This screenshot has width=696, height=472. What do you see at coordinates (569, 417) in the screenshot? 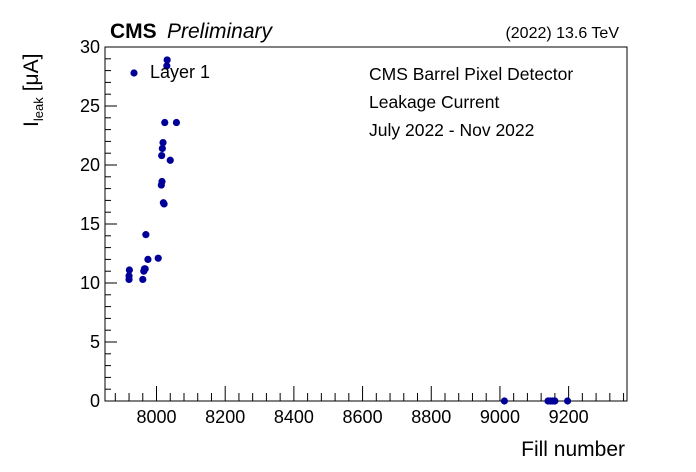
I see `x-tick-label: 9200` at bounding box center [569, 417].